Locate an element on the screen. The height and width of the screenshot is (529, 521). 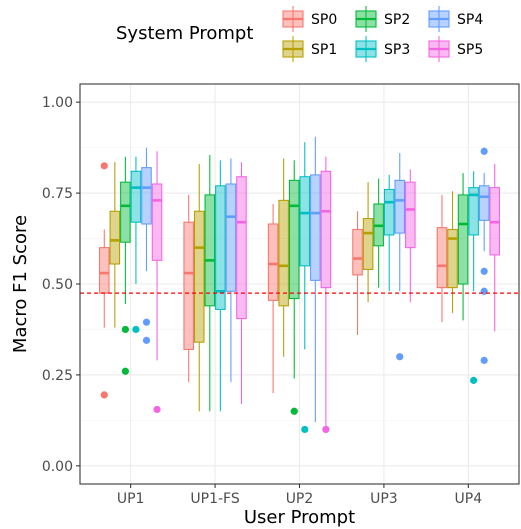
x-axis-ticks: UP1 UP1-FS UP2 UP3 UP4 is located at coordinates (299, 495).